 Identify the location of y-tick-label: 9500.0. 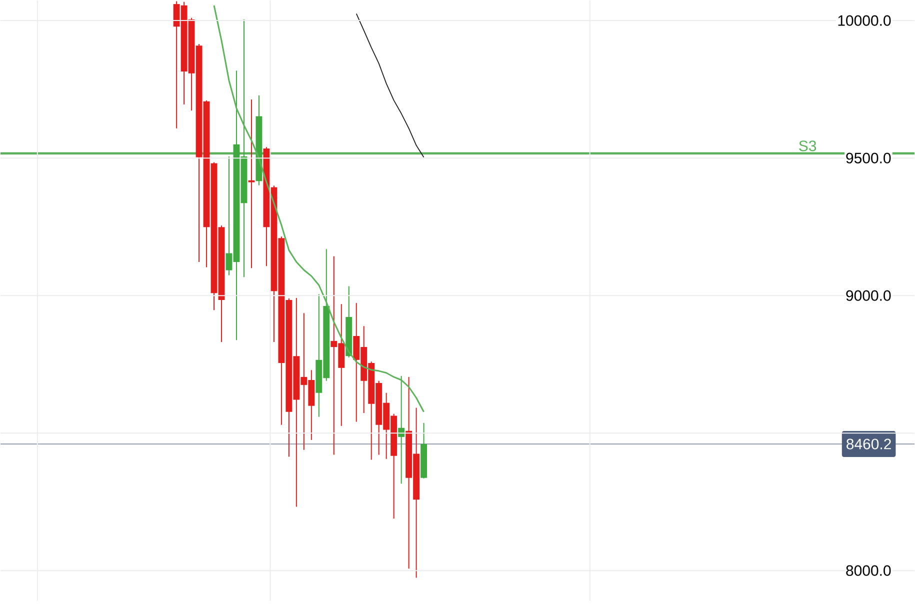
(868, 158).